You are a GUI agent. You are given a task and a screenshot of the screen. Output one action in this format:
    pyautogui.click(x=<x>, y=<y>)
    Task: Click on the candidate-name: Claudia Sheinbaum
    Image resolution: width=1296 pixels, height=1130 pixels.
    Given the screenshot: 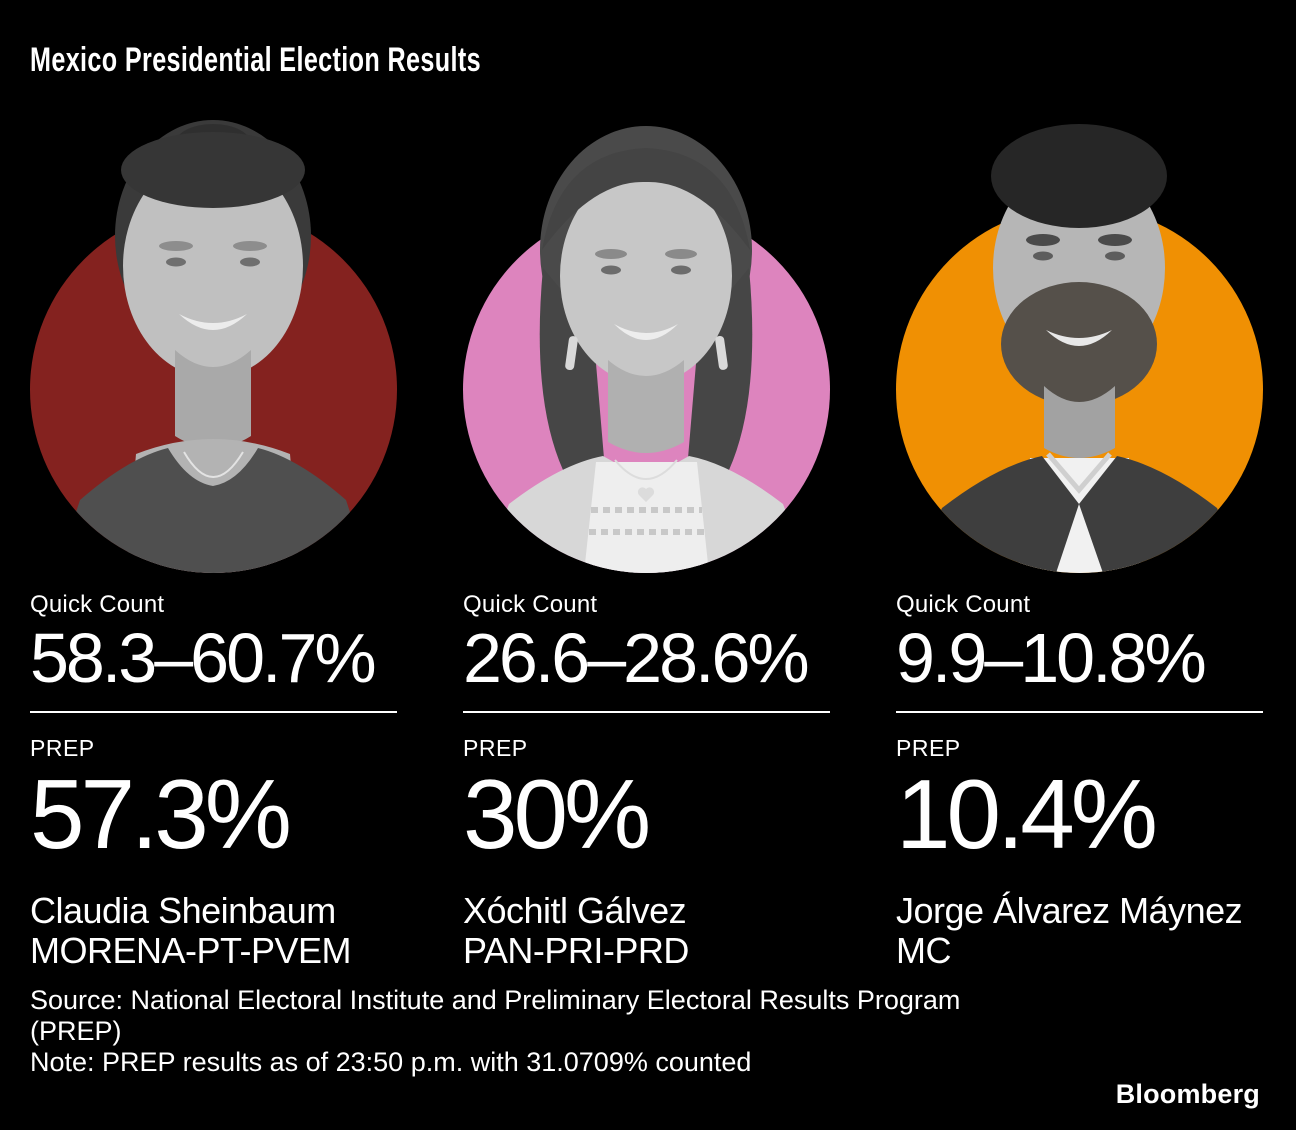 What is the action you would take?
    pyautogui.click(x=183, y=910)
    